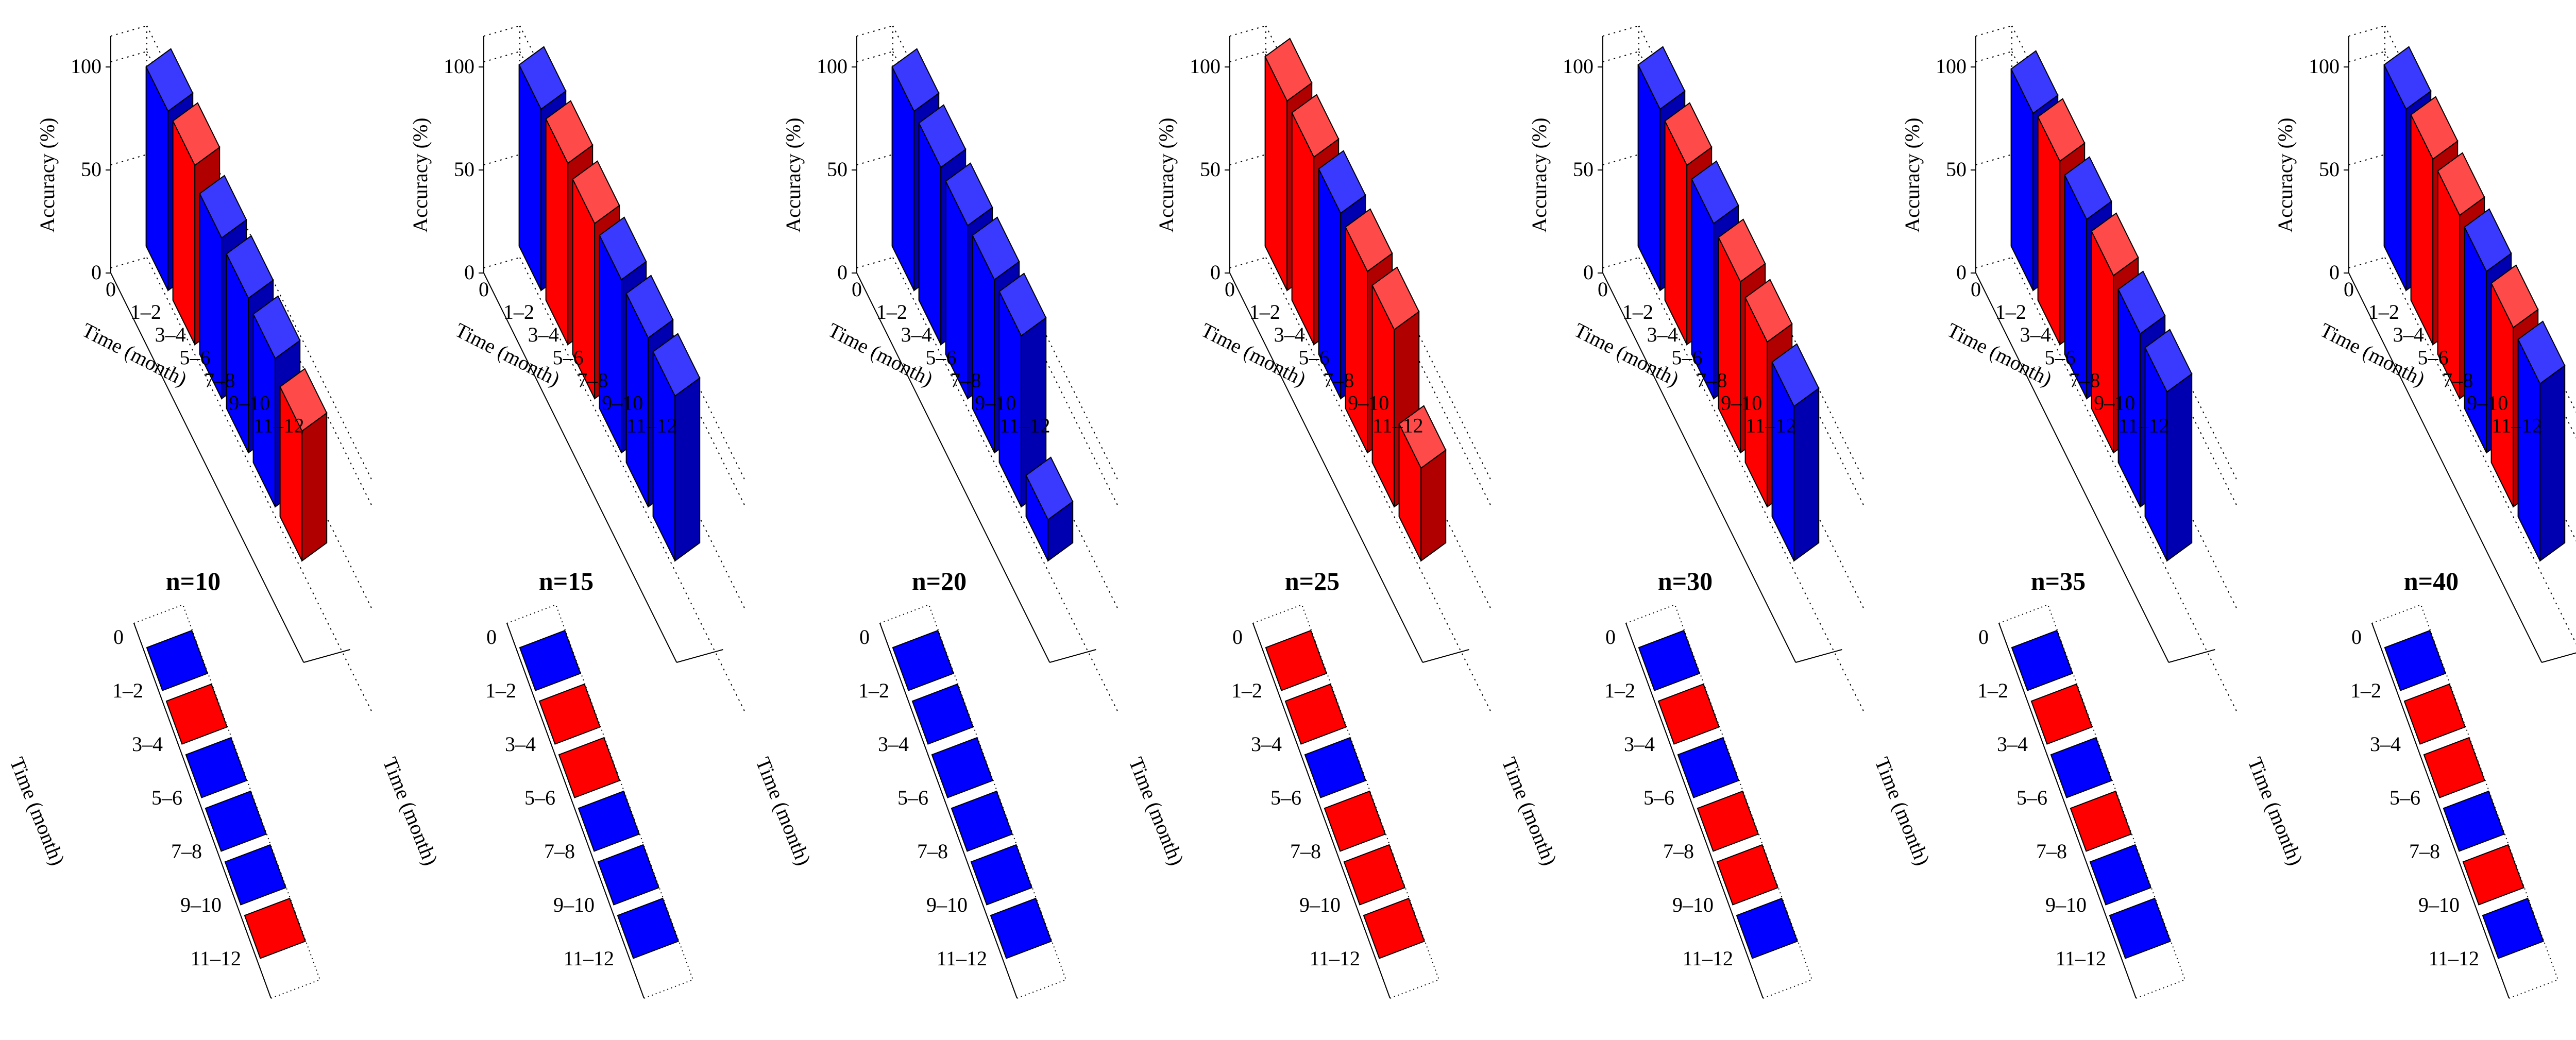 Image resolution: width=2576 pixels, height=1040 pixels. What do you see at coordinates (2383, 311) in the screenshot?
I see `chart-x-tick-label: 1–2` at bounding box center [2383, 311].